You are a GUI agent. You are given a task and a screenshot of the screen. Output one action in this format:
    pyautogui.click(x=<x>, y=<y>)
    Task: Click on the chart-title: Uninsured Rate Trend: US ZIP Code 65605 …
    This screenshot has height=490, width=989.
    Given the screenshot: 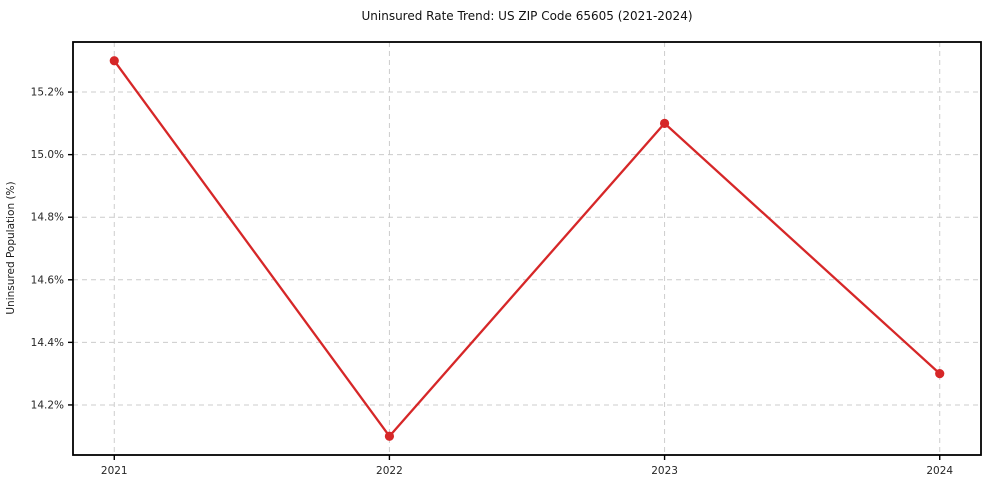 What is the action you would take?
    pyautogui.click(x=526, y=16)
    